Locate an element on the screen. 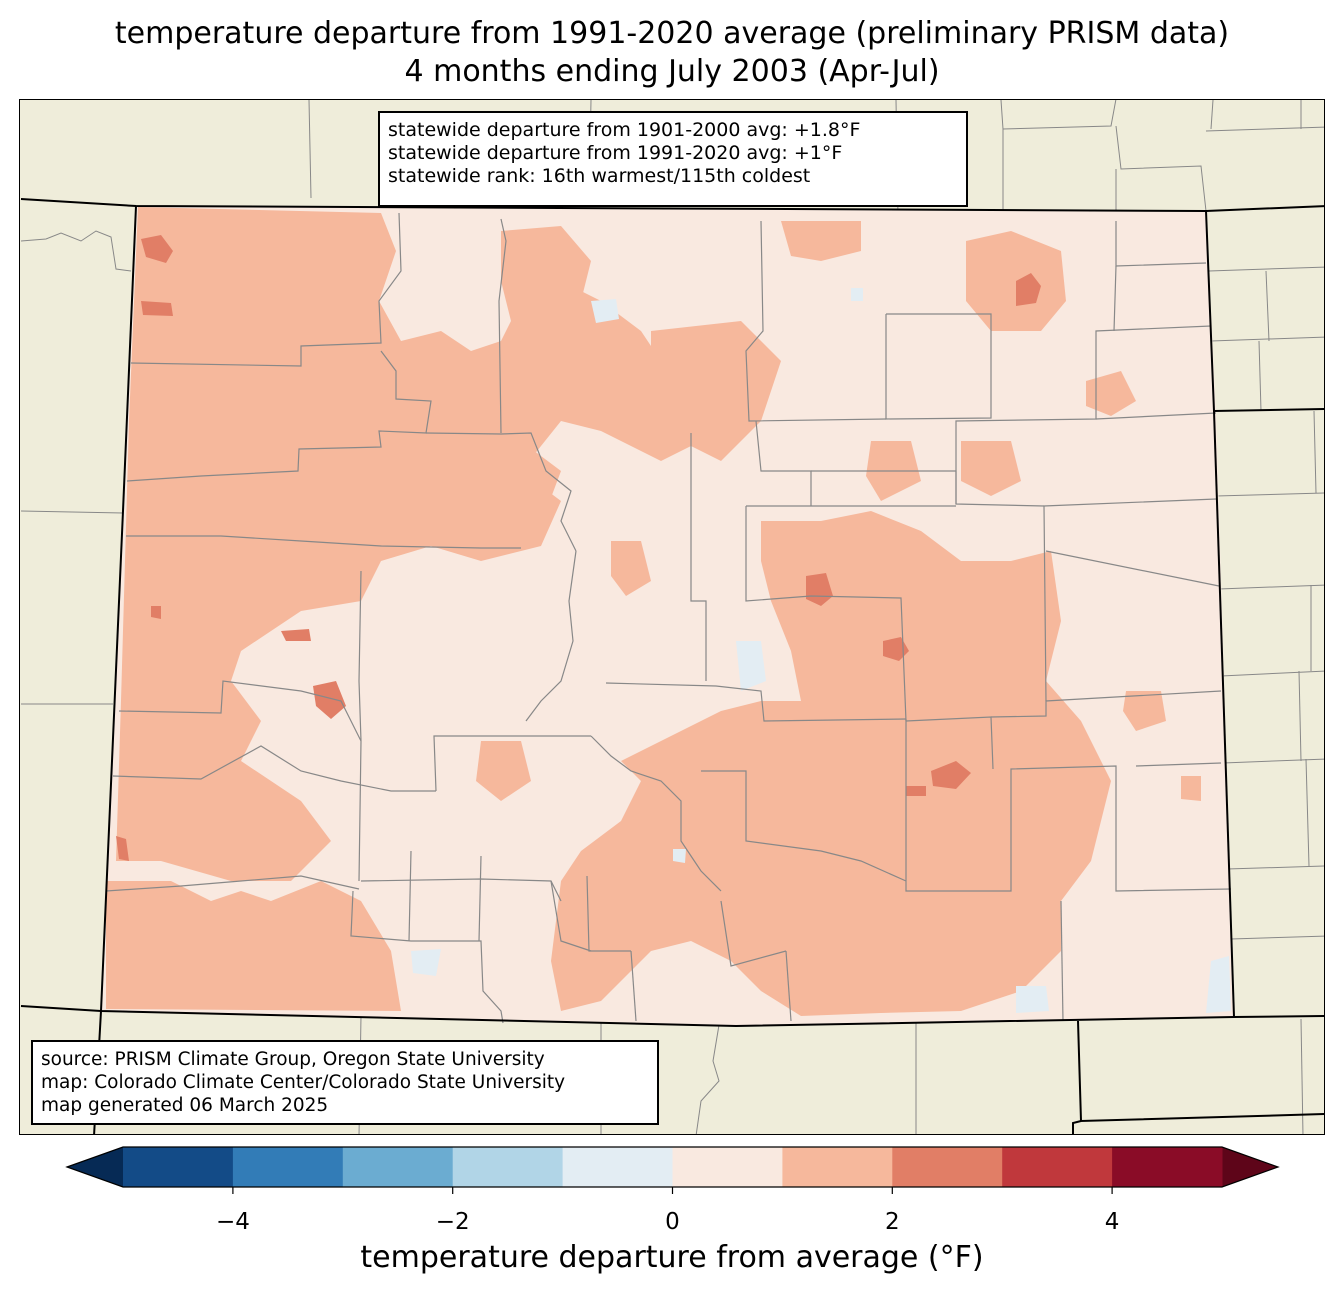 Image resolution: width=1344 pixels, height=1299 pixels. colorbar-extend-low is located at coordinates (95, 1167).